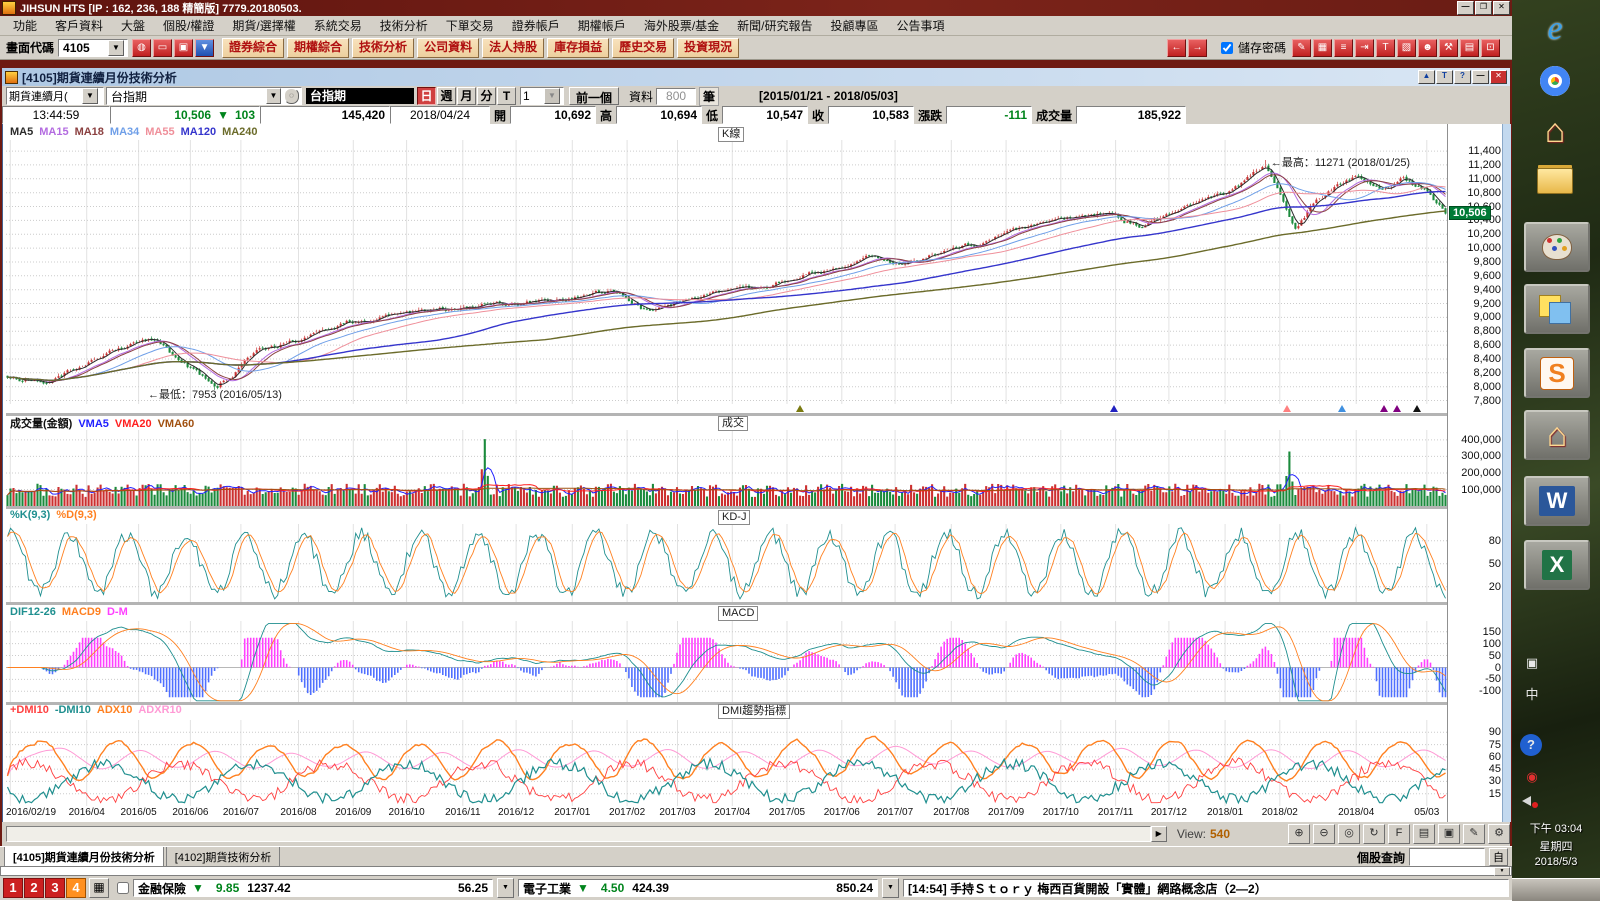 The image size is (1600, 901). Describe the element at coordinates (1557, 565) in the screenshot. I see `excel-icon: X` at that location.